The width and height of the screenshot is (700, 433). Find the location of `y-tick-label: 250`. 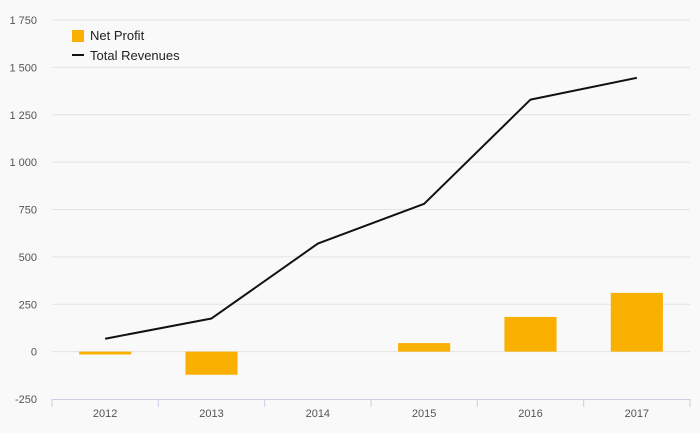

y-tick-label: 250 is located at coordinates (28, 305).